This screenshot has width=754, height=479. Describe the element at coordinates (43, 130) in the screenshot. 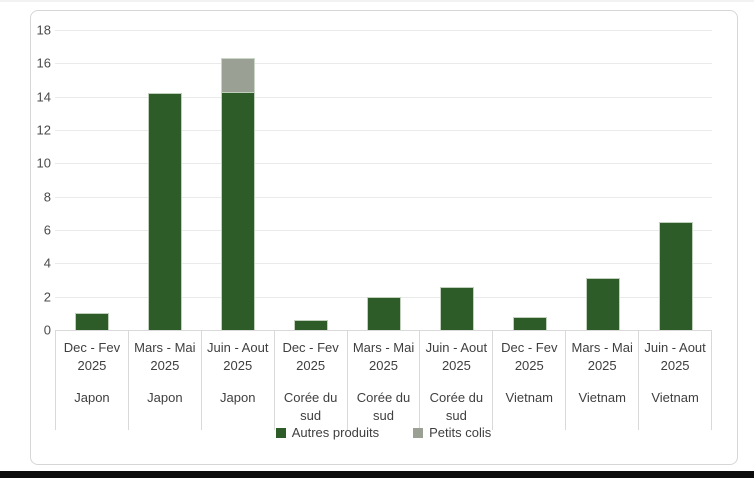

I see `y-tick-label: 12` at that location.